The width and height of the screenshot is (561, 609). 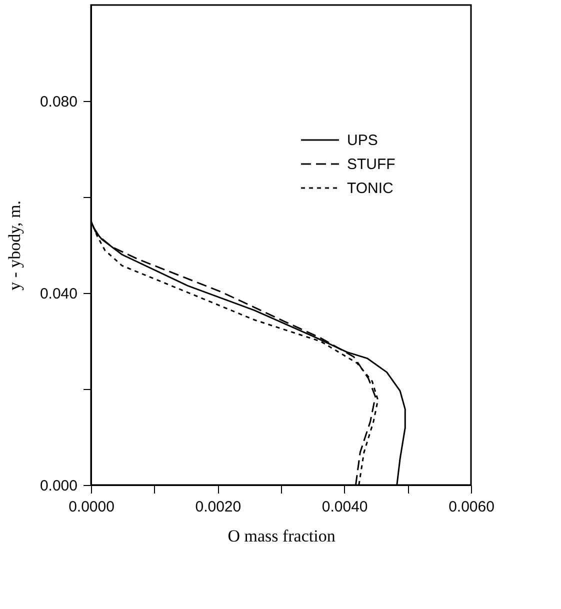 I want to click on x-tick-label: 0.0020, so click(x=218, y=507).